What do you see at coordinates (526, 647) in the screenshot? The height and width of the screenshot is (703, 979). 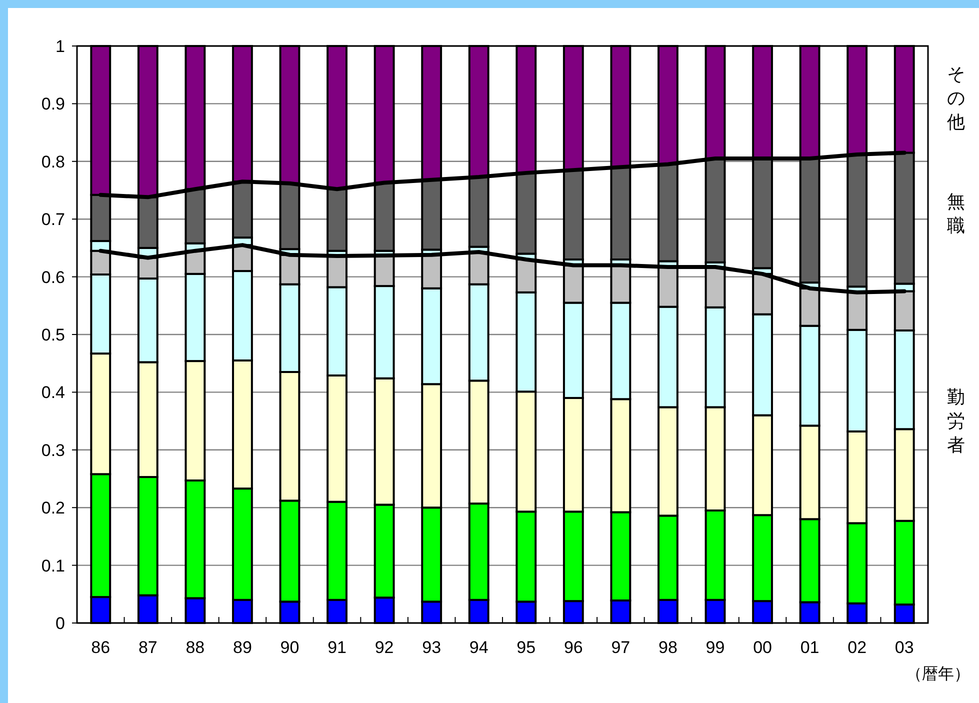 I see `x-tick-label: 95` at bounding box center [526, 647].